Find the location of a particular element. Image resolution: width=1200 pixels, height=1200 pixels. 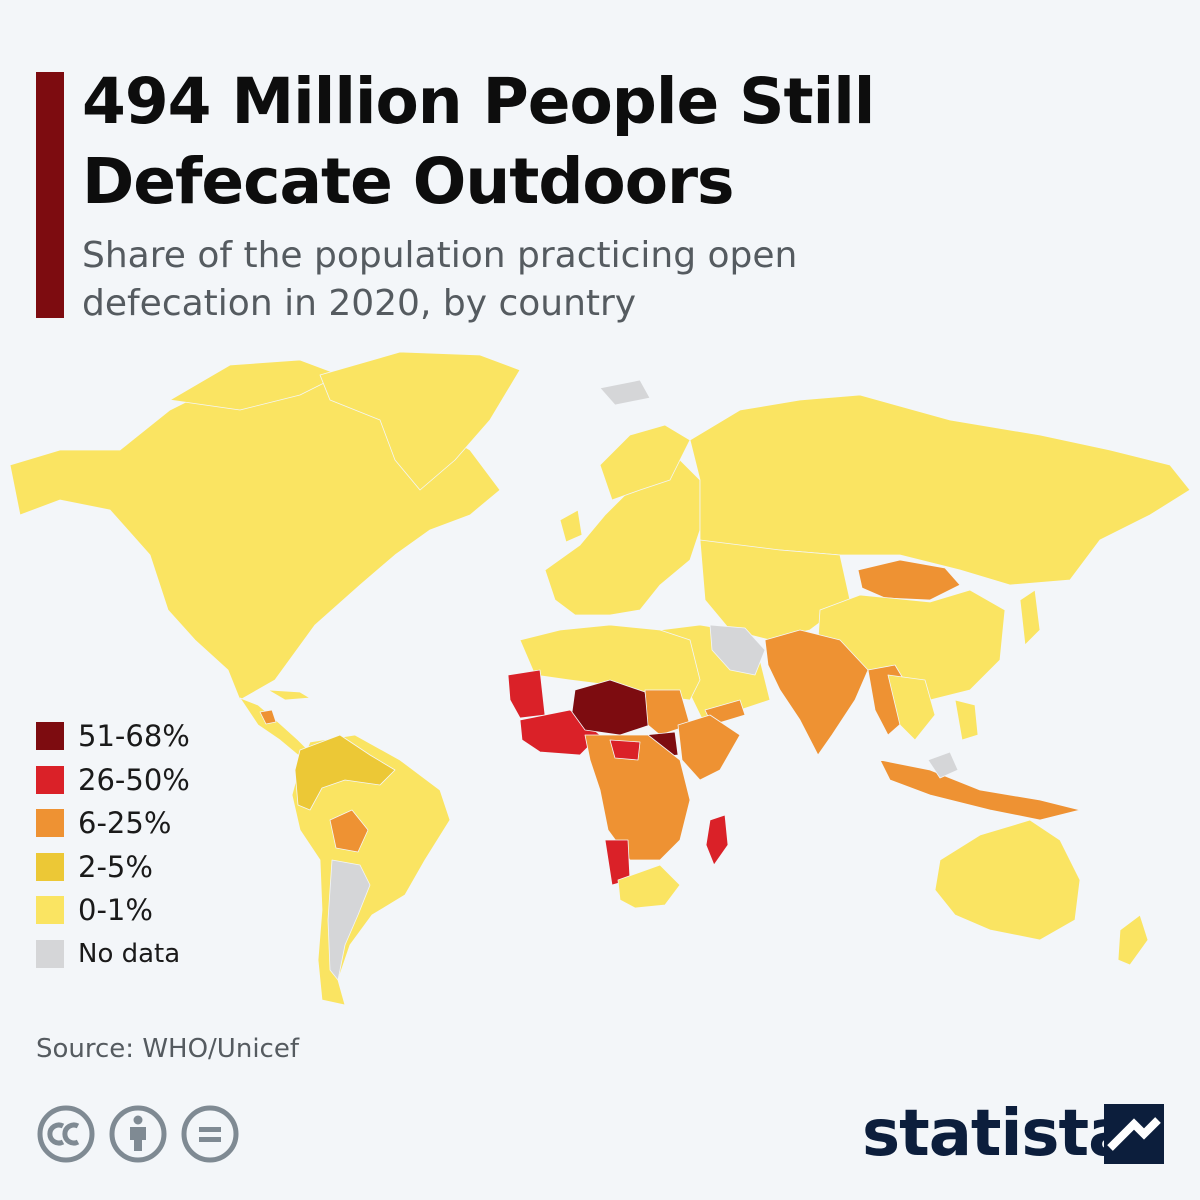

region-philippines is located at coordinates (966, 720).